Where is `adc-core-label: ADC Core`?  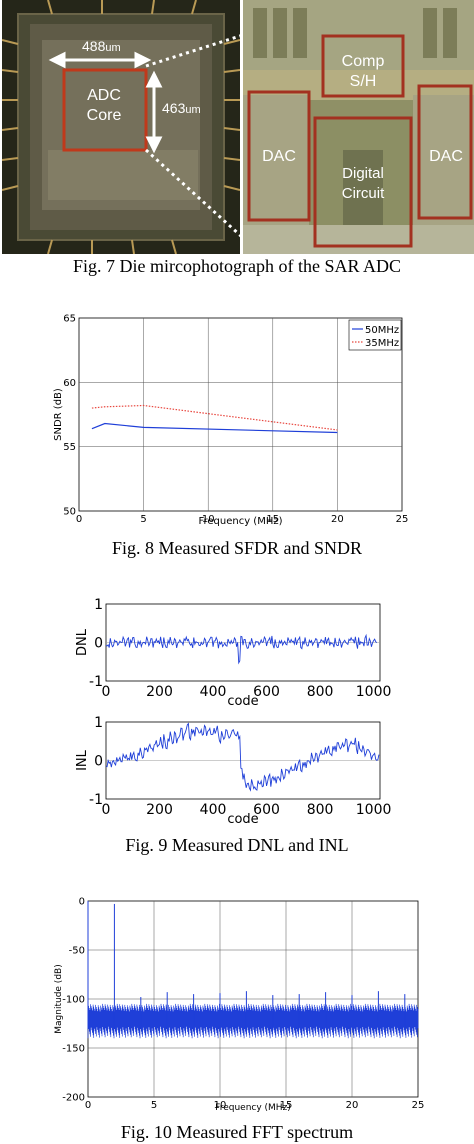
adc-core-label: ADC Core is located at coordinates (104, 106).